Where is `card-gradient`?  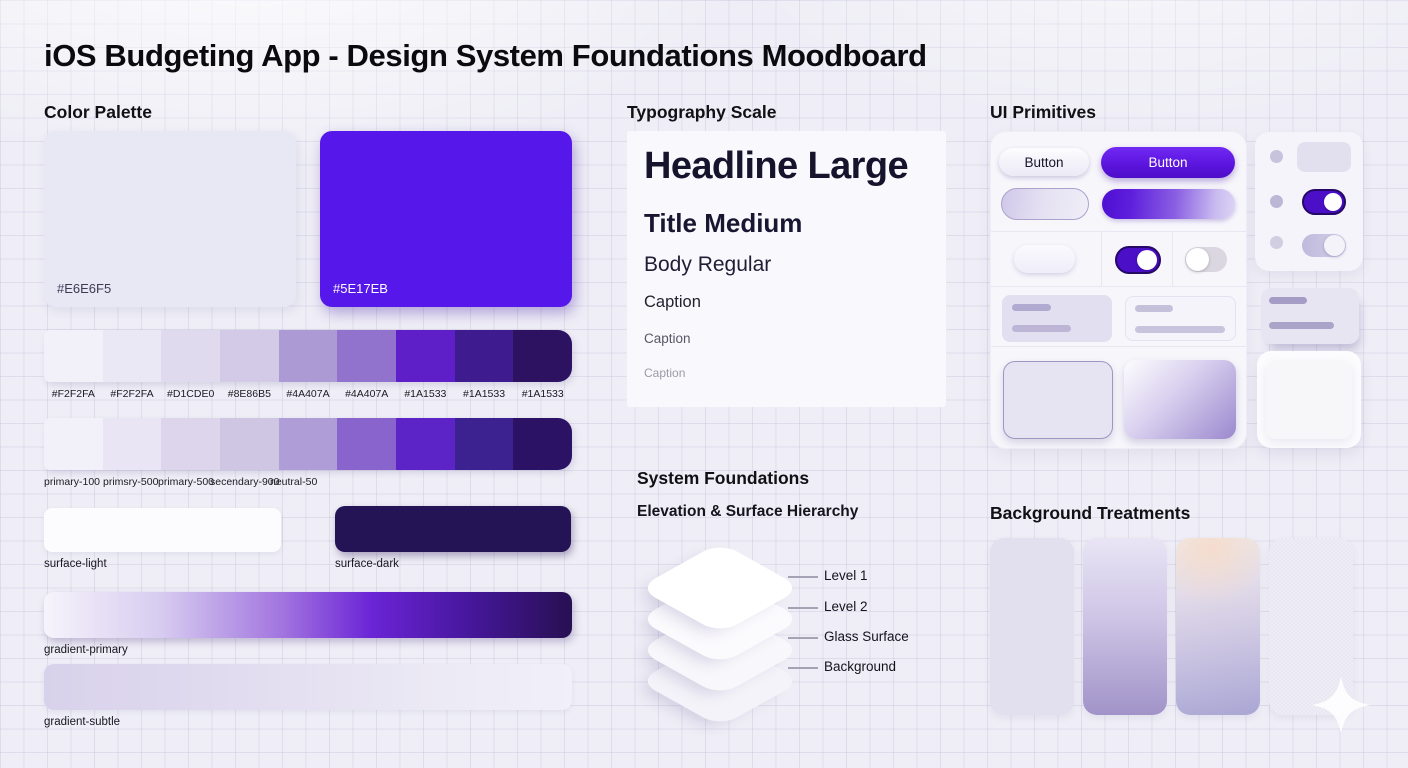 card-gradient is located at coordinates (1180, 399).